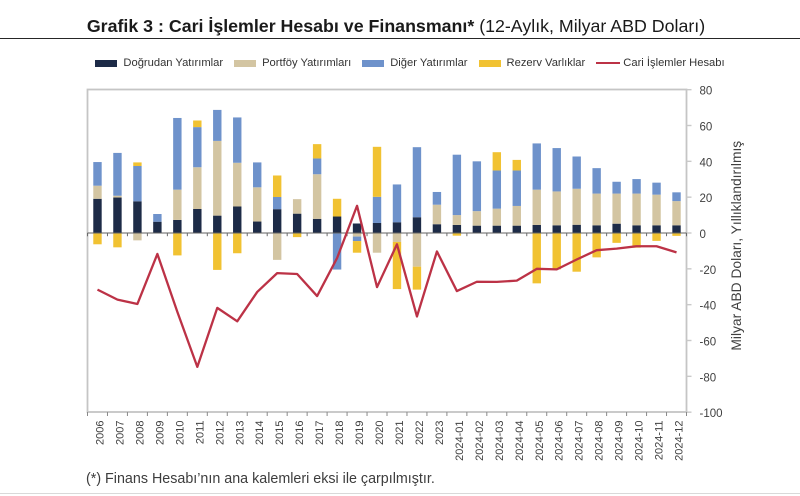 This screenshot has height=496, width=800. What do you see at coordinates (660, 441) in the screenshot?
I see `svg-text: 2024-11` at bounding box center [660, 441].